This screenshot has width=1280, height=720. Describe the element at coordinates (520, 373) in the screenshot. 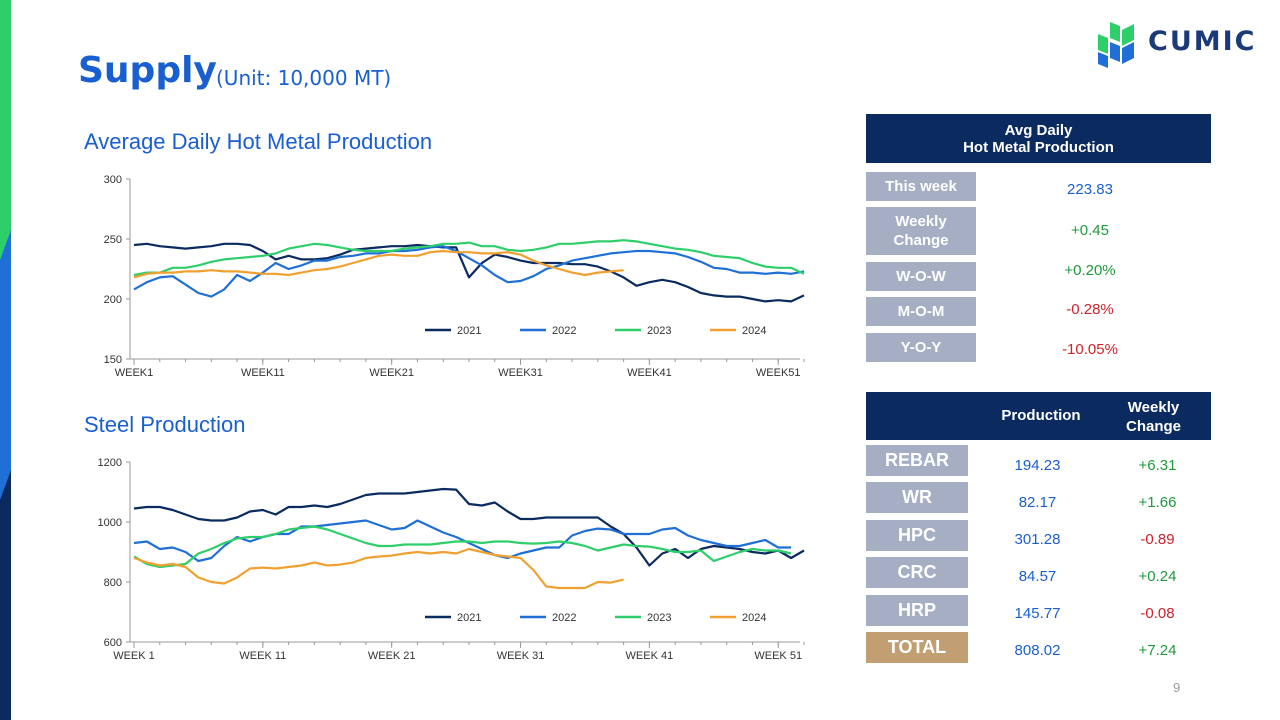

I see `x-tick-label: WEEK31` at that location.